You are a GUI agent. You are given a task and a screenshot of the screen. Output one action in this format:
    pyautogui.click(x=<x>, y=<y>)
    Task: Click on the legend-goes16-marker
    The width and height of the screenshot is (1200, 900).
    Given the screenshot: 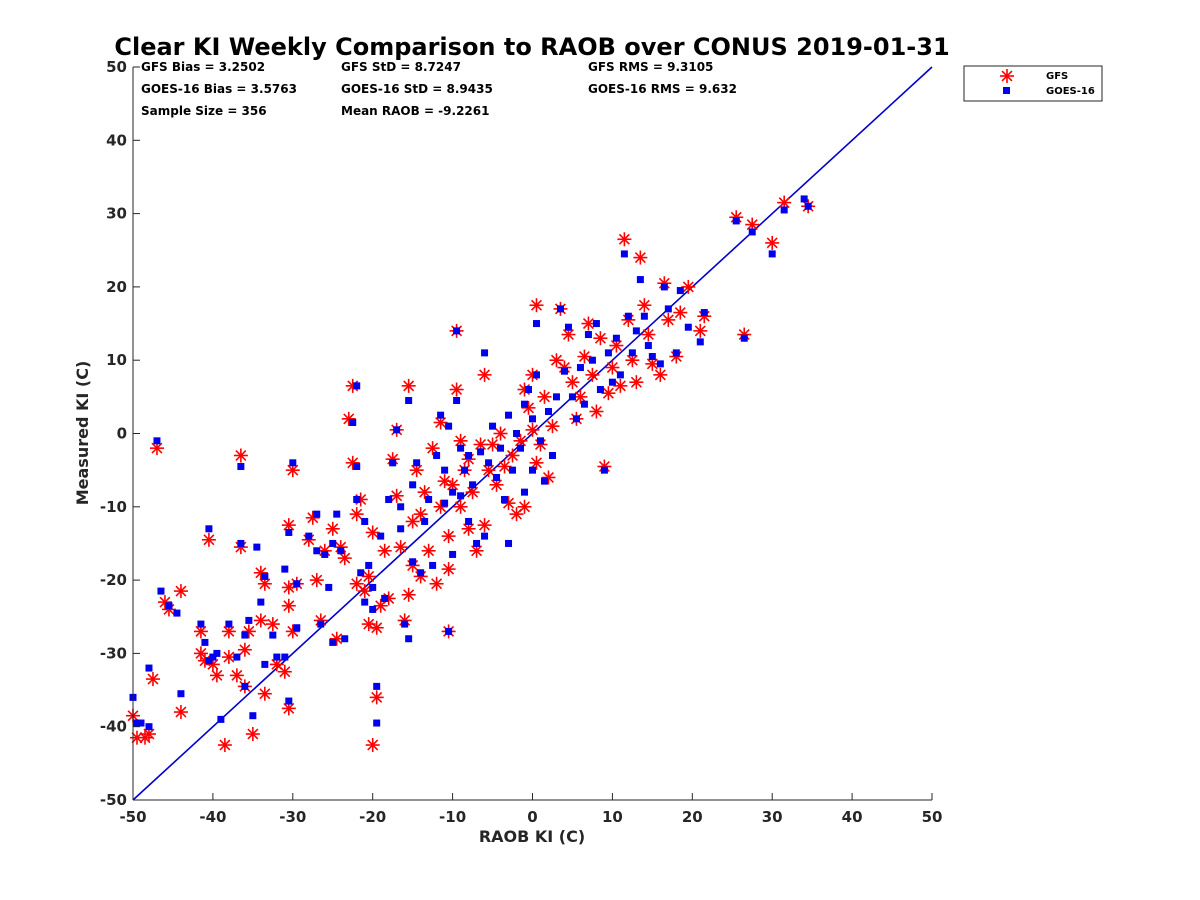 What is the action you would take?
    pyautogui.click(x=1006, y=90)
    